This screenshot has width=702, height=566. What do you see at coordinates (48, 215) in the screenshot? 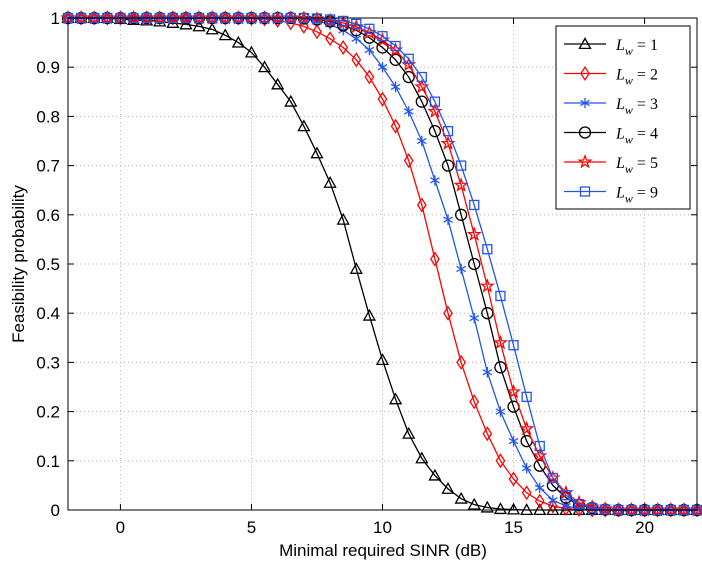
I see `y-tick-label: 0.6` at bounding box center [48, 215].